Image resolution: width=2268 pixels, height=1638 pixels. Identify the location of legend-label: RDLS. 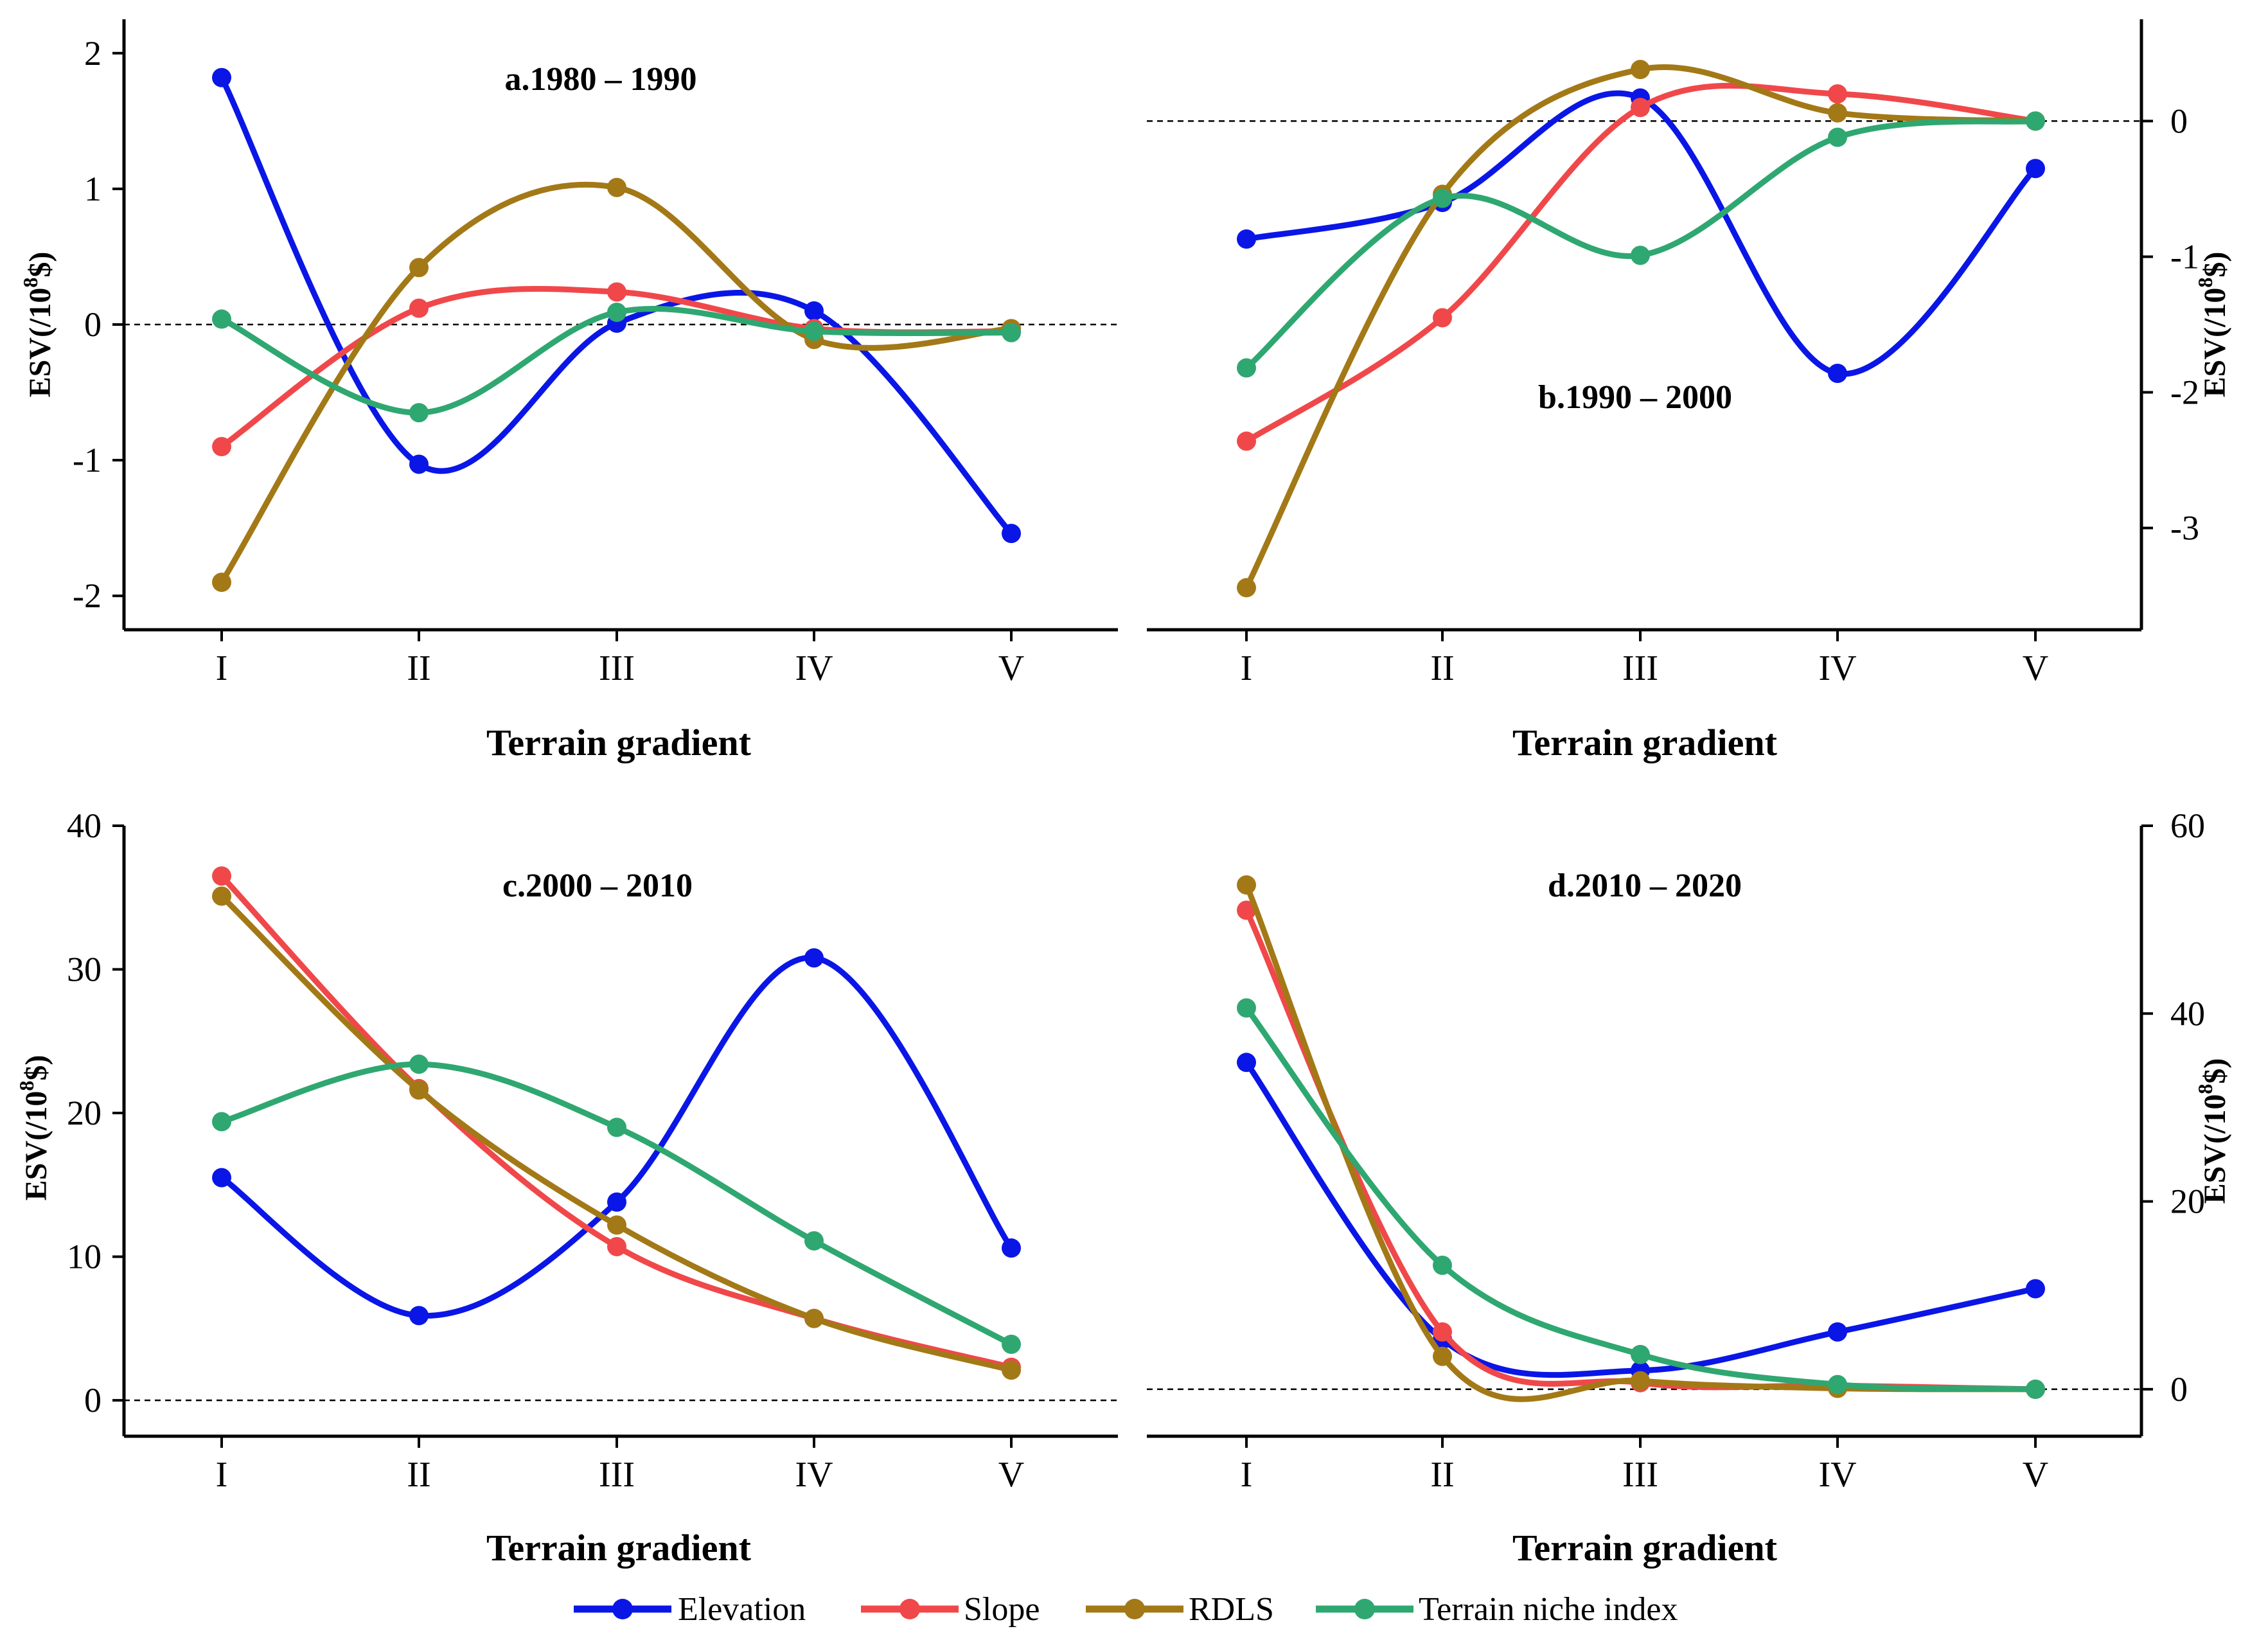
(1231, 1610).